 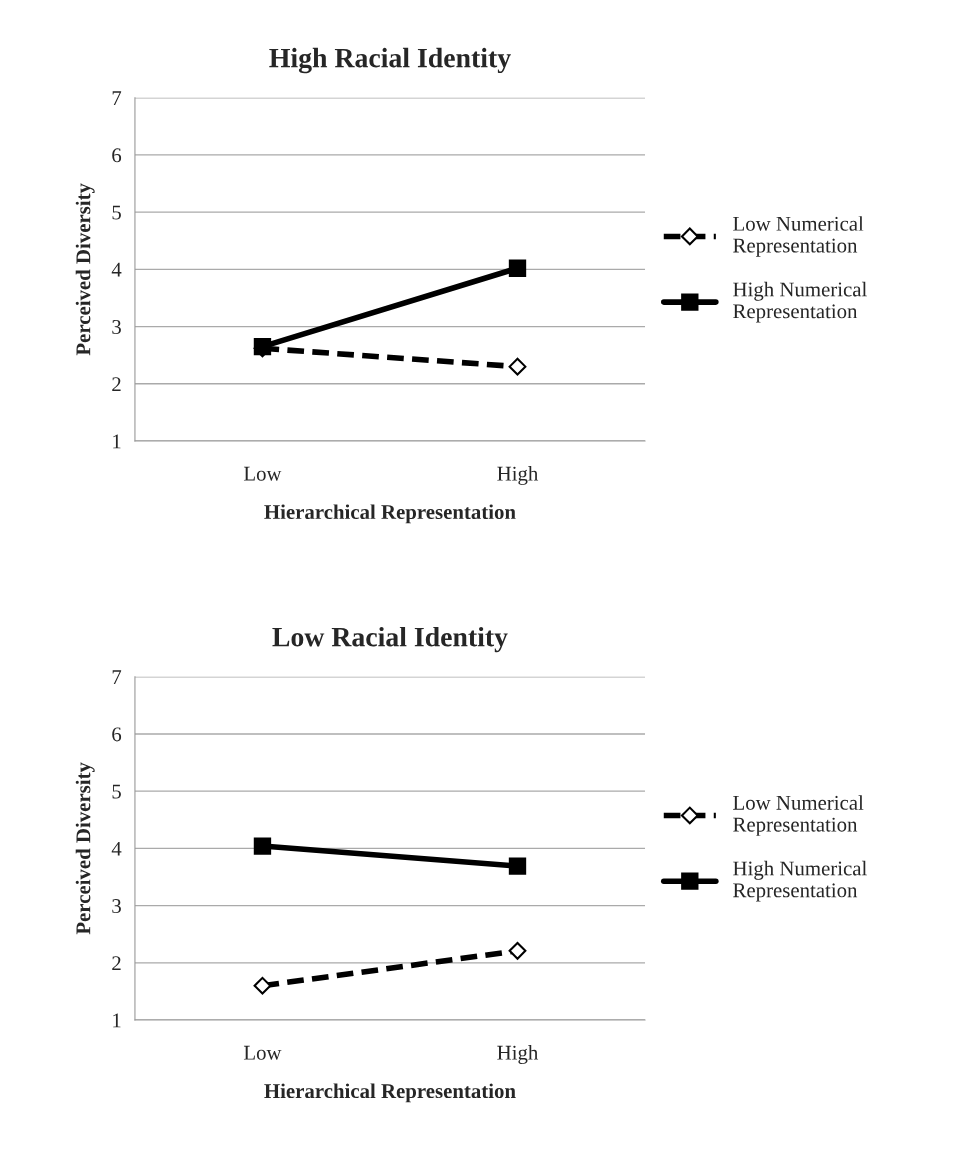 What do you see at coordinates (390, 639) in the screenshot?
I see `chart-title: Low Racial Identity` at bounding box center [390, 639].